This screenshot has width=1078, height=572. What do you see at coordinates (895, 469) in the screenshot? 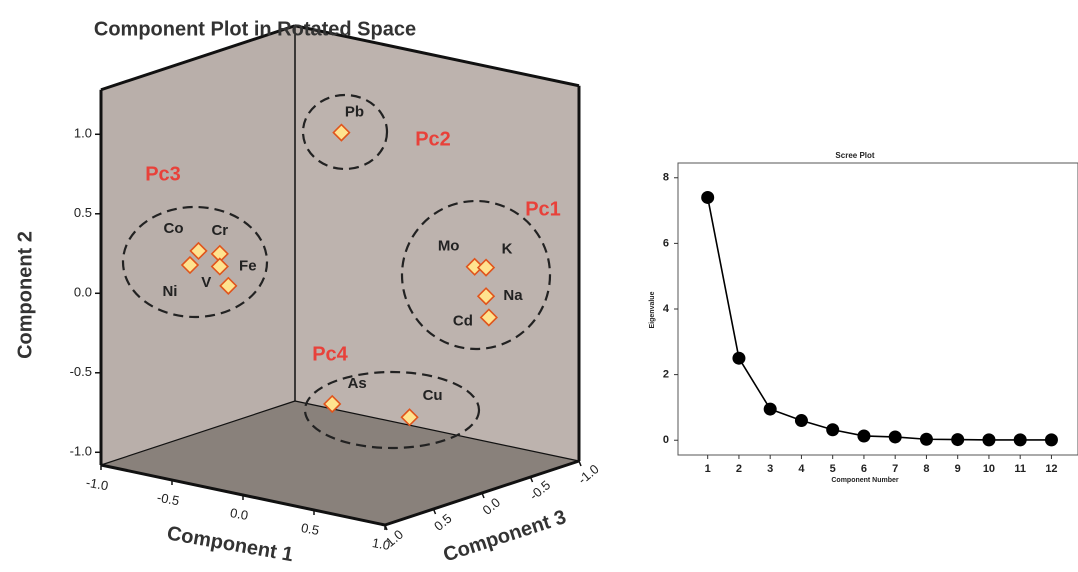
I see `x-tick-label: 7` at bounding box center [895, 469].